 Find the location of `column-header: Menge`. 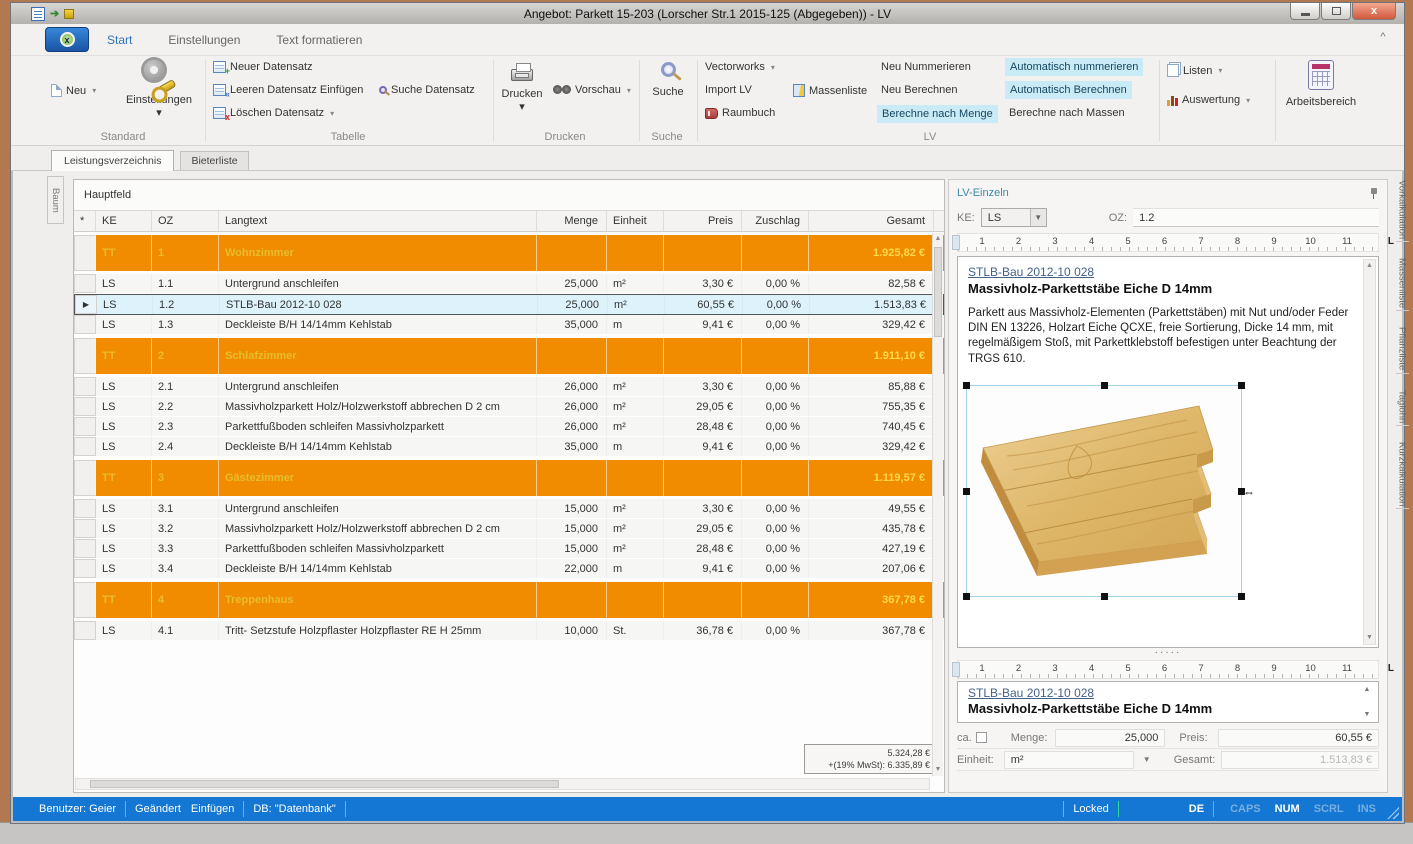

column-header: Menge is located at coordinates (572, 221).